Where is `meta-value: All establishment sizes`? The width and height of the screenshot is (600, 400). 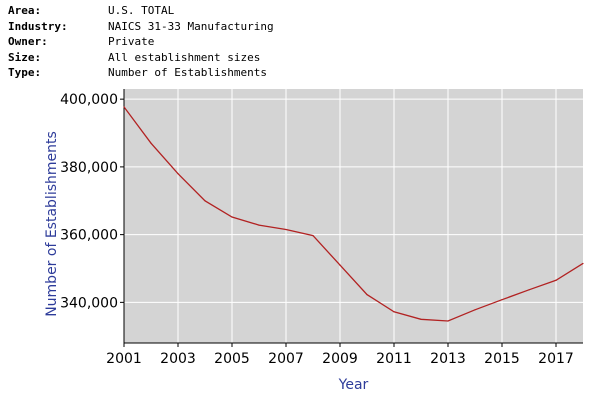 meta-value: All establishment sizes is located at coordinates (184, 57).